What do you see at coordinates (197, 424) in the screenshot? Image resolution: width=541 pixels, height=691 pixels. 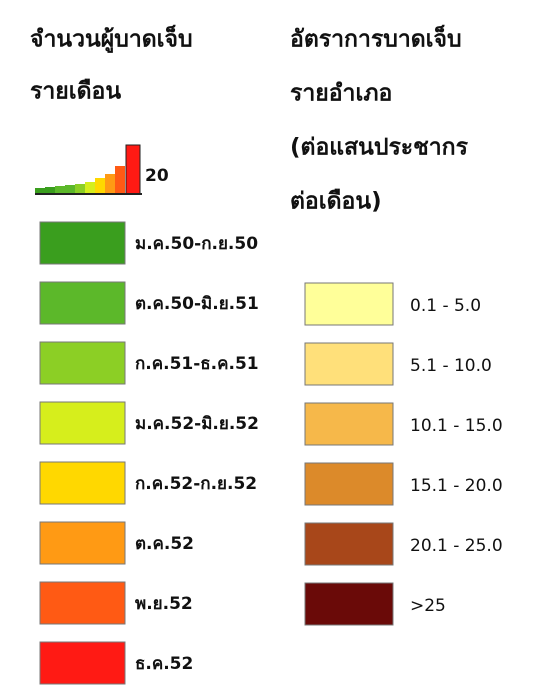 I see `legend-label: ม.ค.52-มิ.ย.52` at bounding box center [197, 424].